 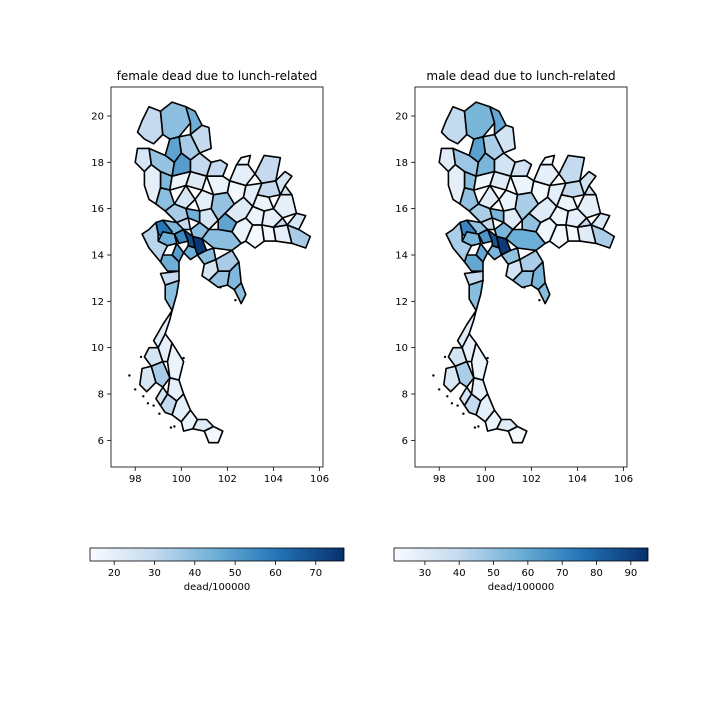 I want to click on colorbar-tick-label: 40, so click(x=459, y=573).